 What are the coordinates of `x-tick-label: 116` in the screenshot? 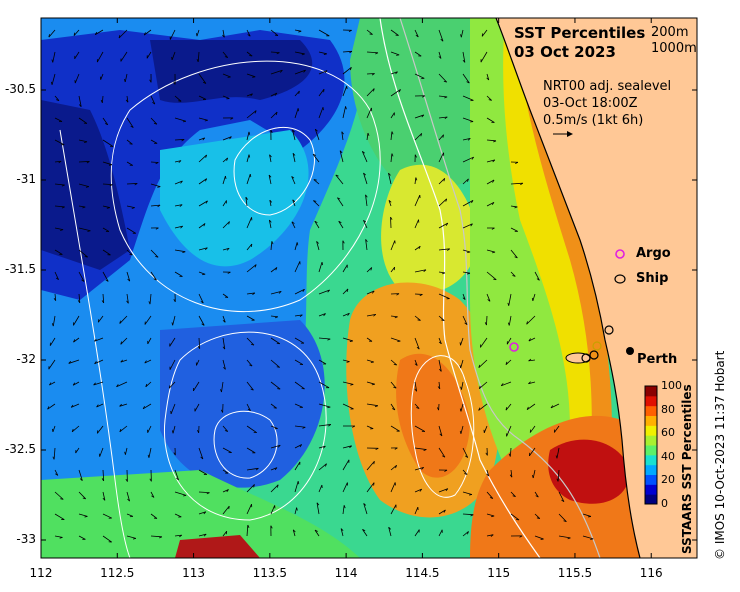 It's located at (651, 573).